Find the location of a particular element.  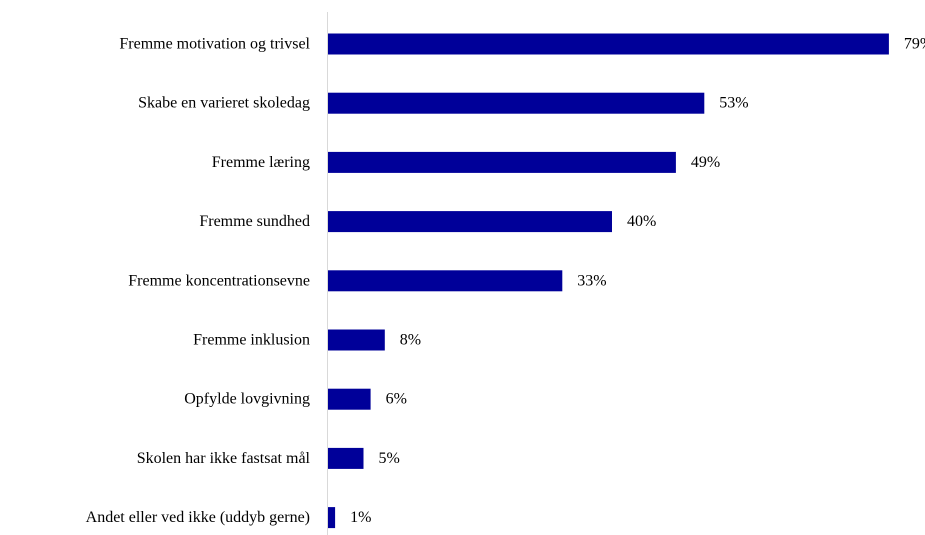

category-label: Fremme sundhed is located at coordinates (254, 221).